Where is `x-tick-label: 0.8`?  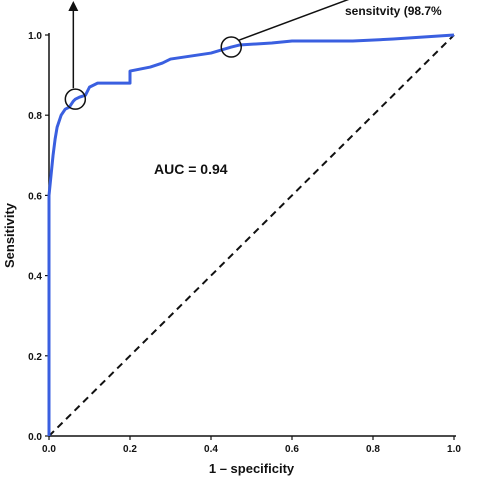
x-tick-label: 0.8 is located at coordinates (373, 449).